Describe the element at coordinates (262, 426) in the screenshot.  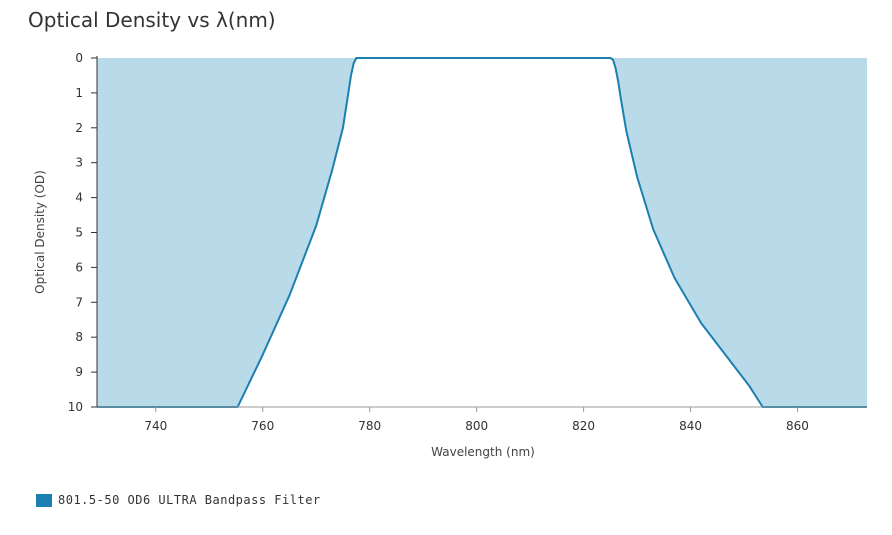
I see `x-tick-label: 760` at that location.